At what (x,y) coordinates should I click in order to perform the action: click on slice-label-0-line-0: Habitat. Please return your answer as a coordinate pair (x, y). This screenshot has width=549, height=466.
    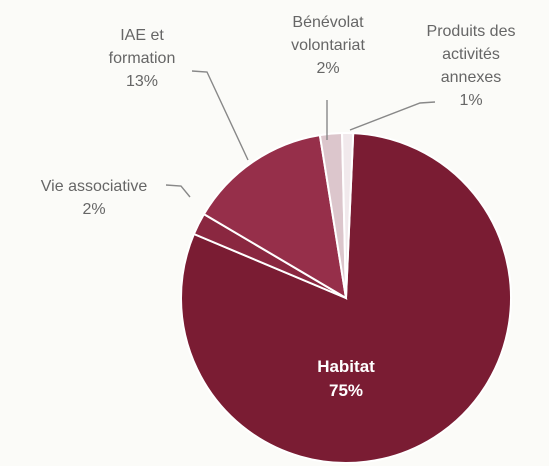
    Looking at the image, I should click on (346, 366).